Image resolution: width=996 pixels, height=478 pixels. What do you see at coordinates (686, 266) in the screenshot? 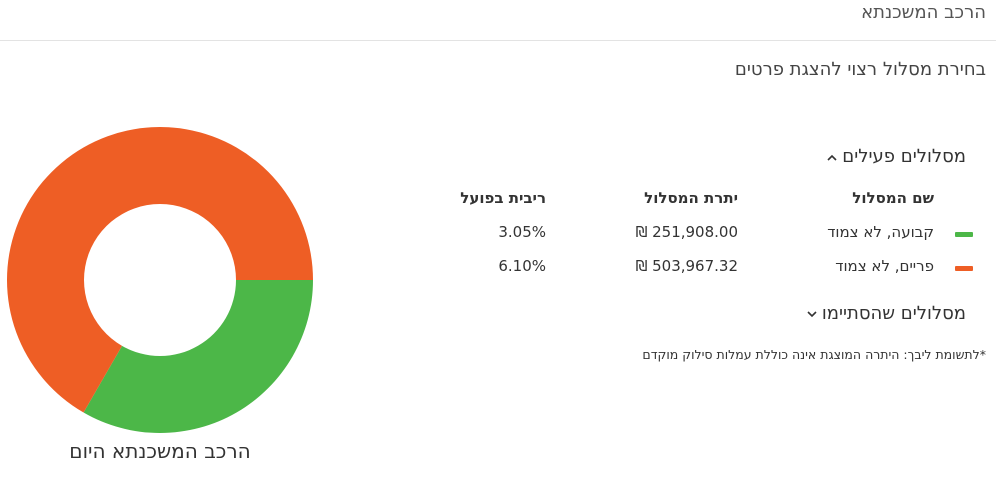
I see `track-balance: ₪ 503,967.32` at bounding box center [686, 266].